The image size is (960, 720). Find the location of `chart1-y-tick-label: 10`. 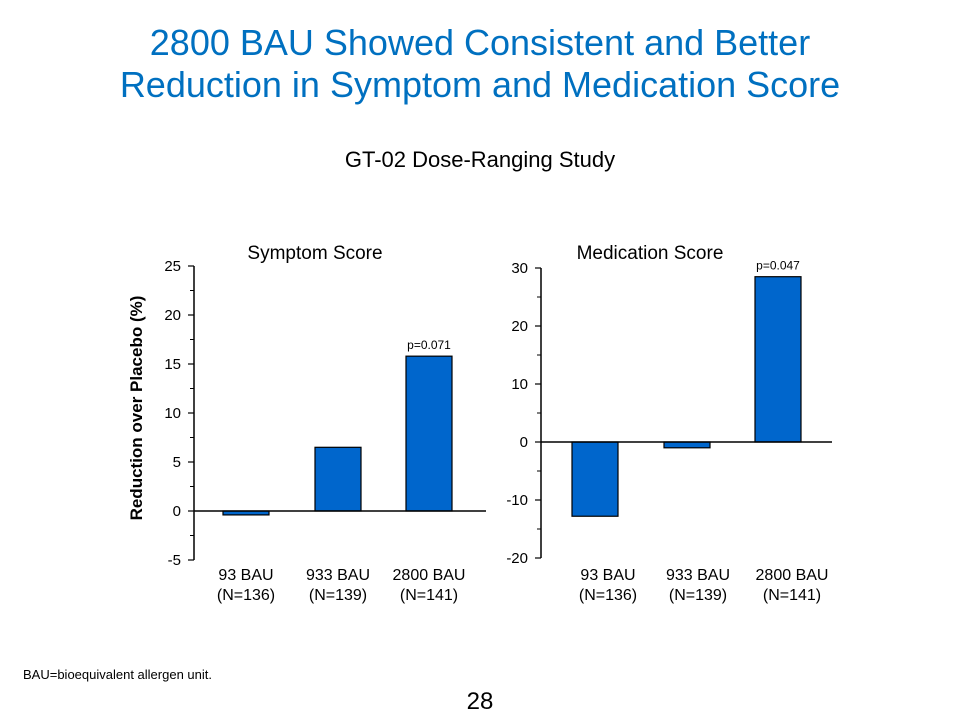

chart1-y-tick-label: 10 is located at coordinates (172, 413).